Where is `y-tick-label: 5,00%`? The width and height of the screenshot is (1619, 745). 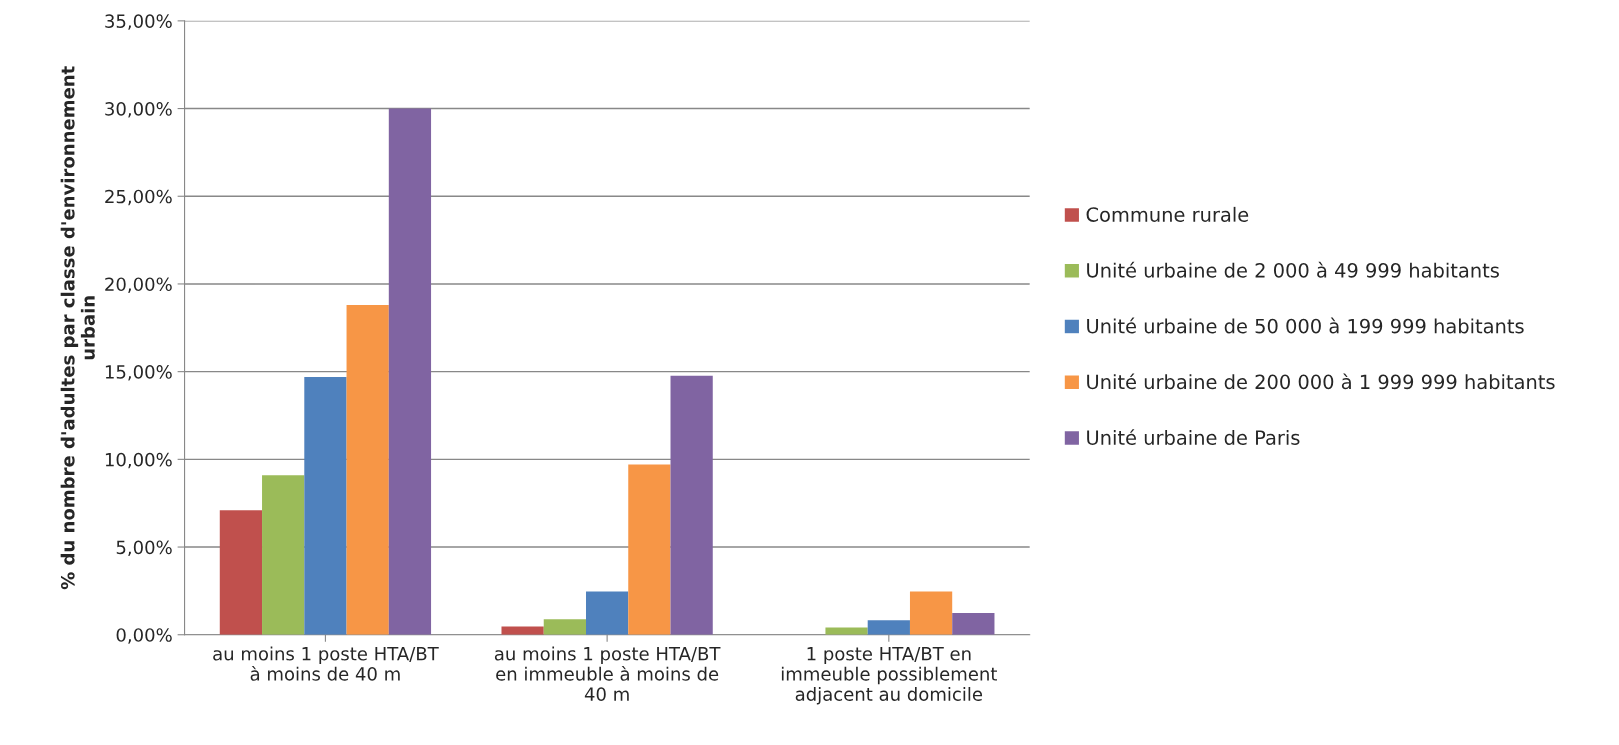
y-tick-label: 5,00% is located at coordinates (144, 548).